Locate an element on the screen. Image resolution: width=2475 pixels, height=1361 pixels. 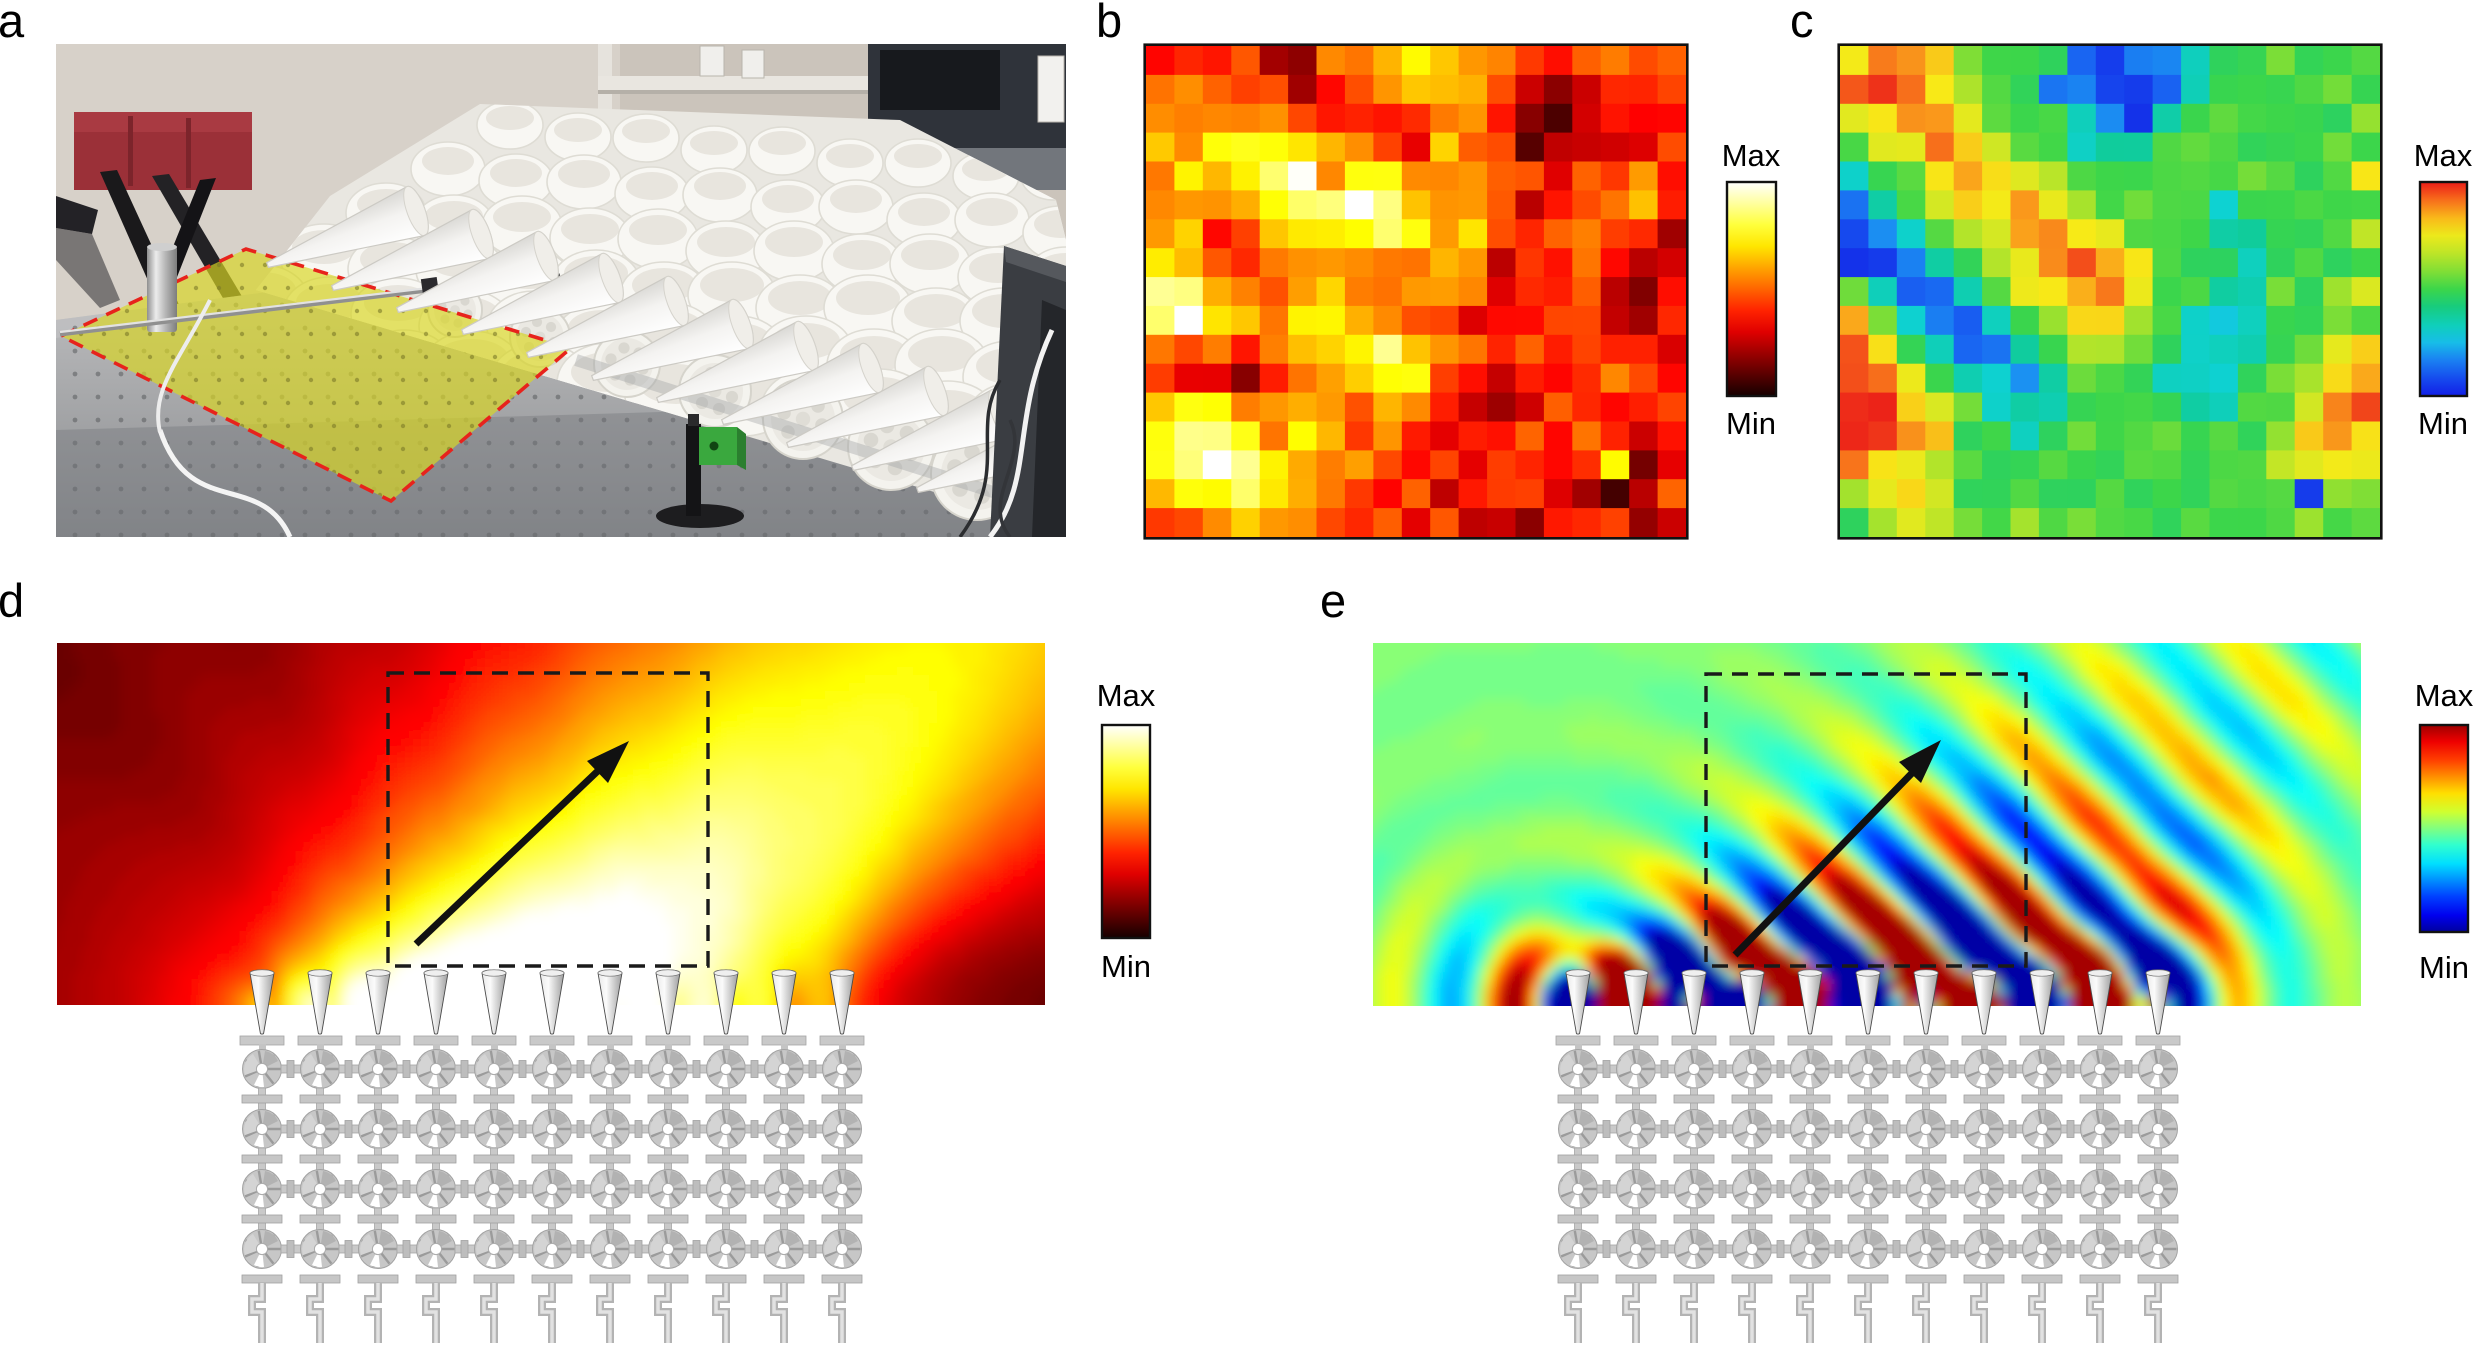
svg-text: c is located at coordinates (1802, 23).